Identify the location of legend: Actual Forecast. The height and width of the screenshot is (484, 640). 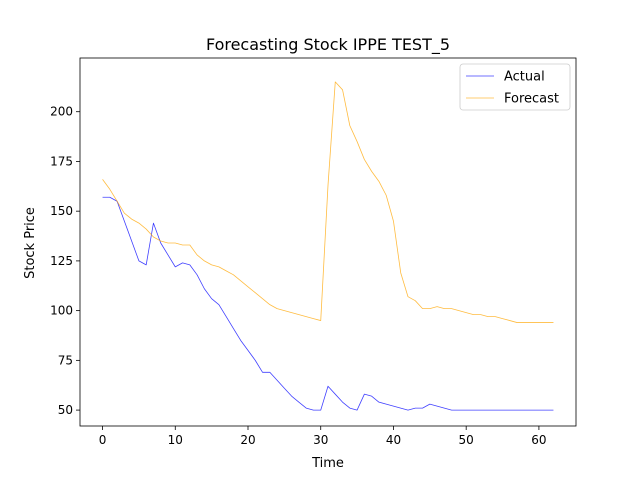
(515, 87).